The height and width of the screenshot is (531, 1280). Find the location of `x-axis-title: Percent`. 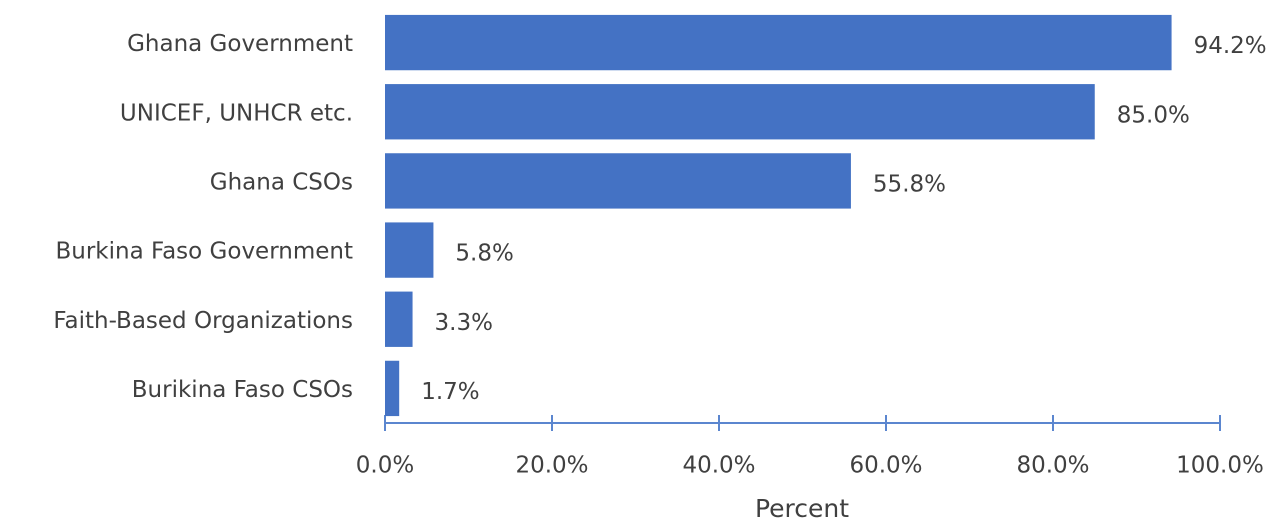

x-axis-title: Percent is located at coordinates (802, 508).